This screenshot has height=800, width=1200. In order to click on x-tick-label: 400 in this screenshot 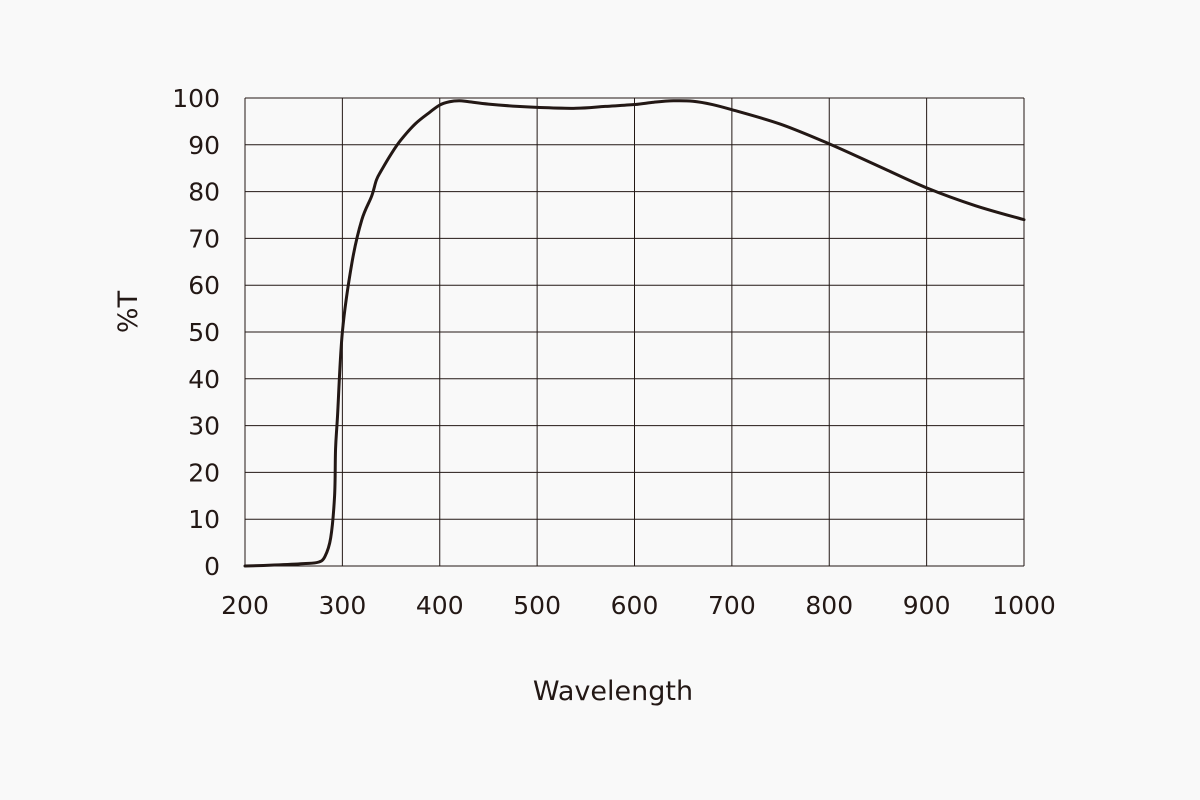, I will do `click(440, 605)`.